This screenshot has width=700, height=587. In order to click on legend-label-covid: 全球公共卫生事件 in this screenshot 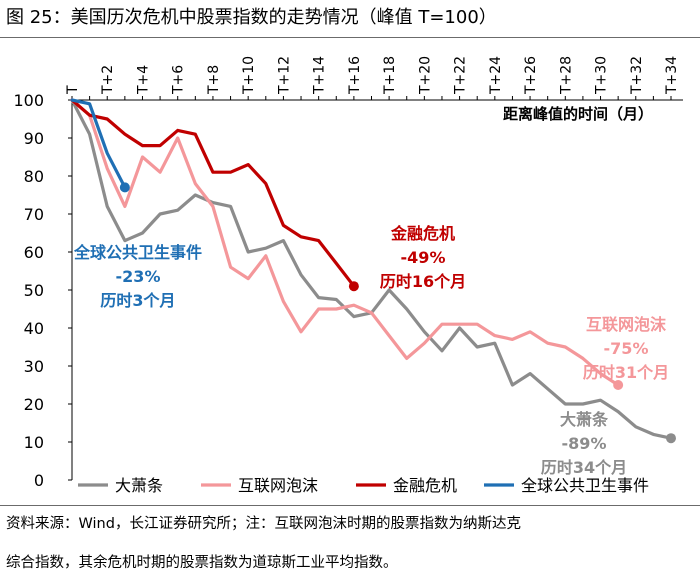, I will do `click(585, 485)`.